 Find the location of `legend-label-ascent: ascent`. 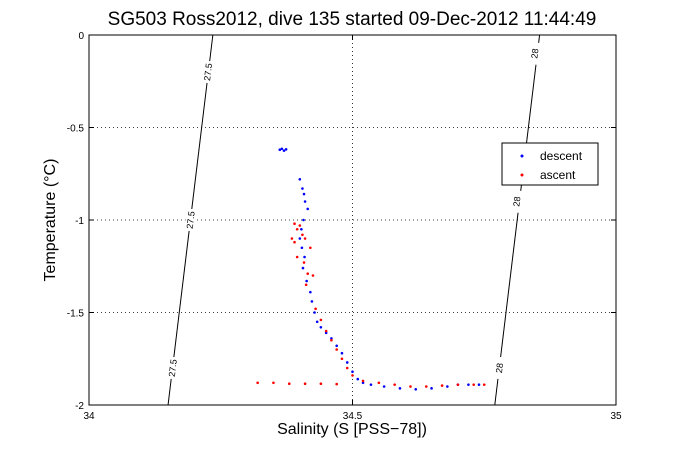

legend-label-ascent: ascent is located at coordinates (558, 175).